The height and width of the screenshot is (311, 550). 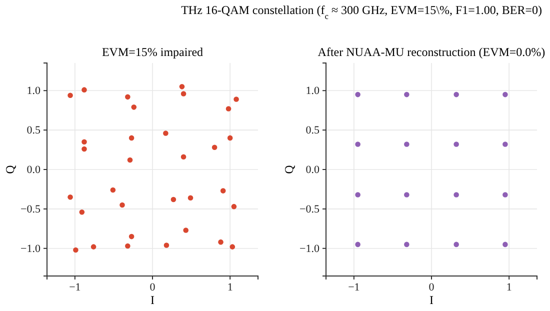 What do you see at coordinates (153, 52) in the screenshot?
I see `chart-title: EVM=15% impaired` at bounding box center [153, 52].